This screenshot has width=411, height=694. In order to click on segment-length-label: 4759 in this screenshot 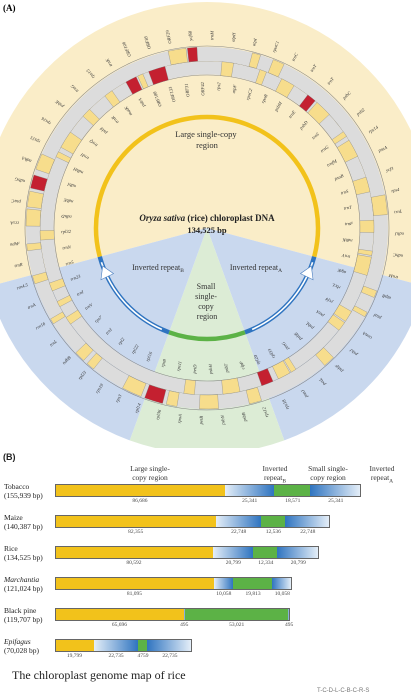, I will do `click(143, 656)`.